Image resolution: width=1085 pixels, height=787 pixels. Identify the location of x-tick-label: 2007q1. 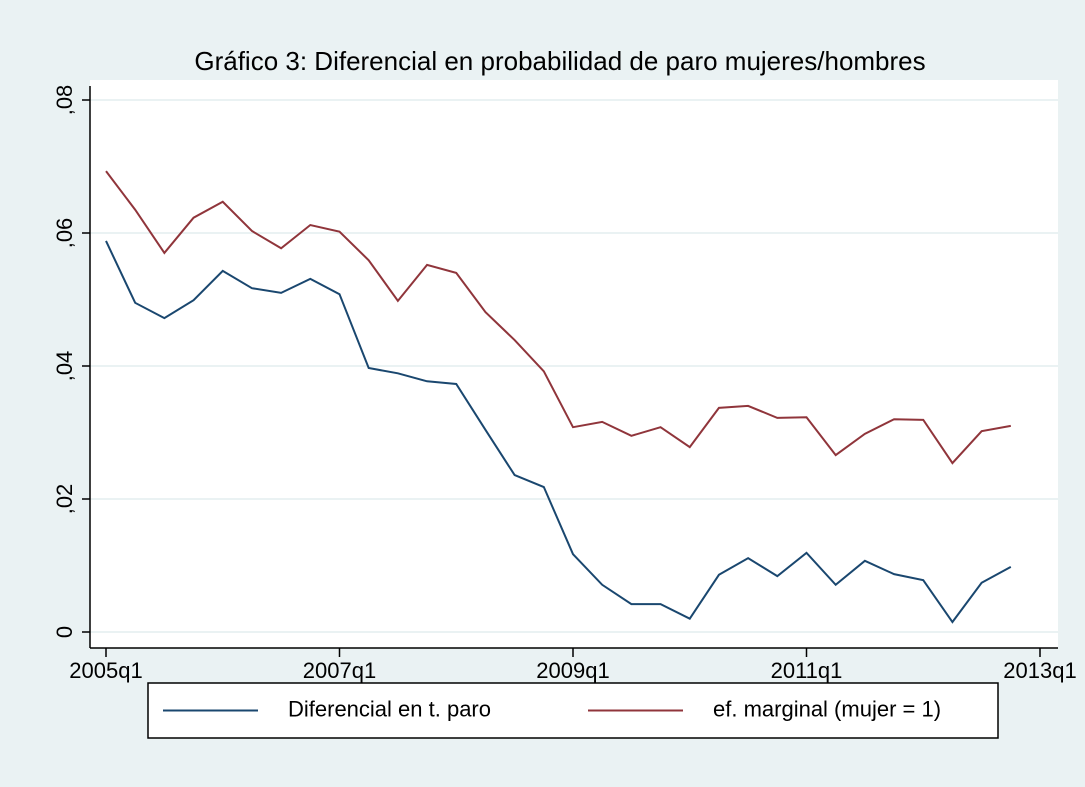
(339, 670).